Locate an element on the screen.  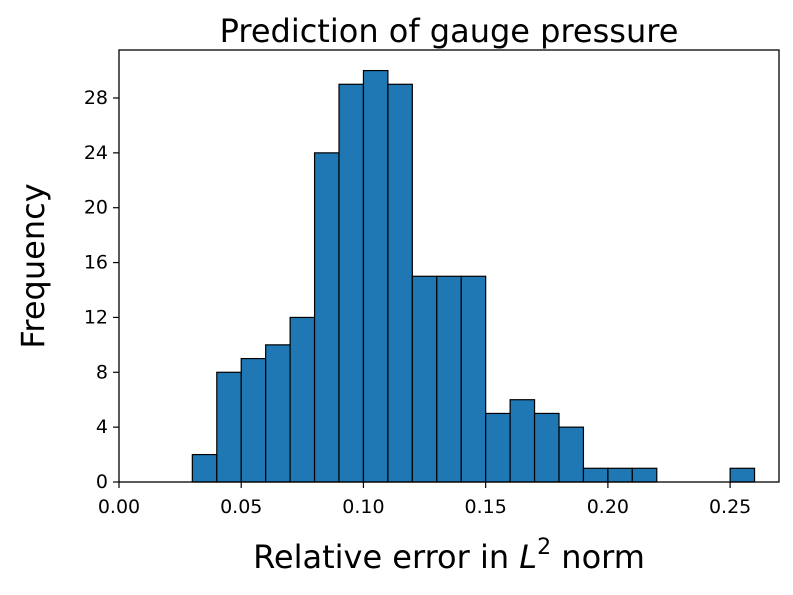
x-axis-label-sup: 2 is located at coordinates (544, 547).